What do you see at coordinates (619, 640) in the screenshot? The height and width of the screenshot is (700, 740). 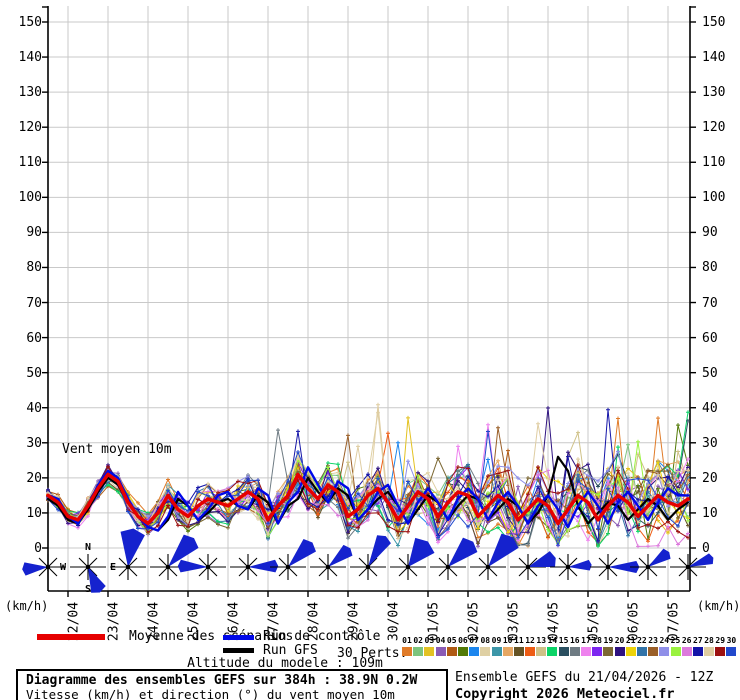 I see `pert-number: 20` at bounding box center [619, 640].